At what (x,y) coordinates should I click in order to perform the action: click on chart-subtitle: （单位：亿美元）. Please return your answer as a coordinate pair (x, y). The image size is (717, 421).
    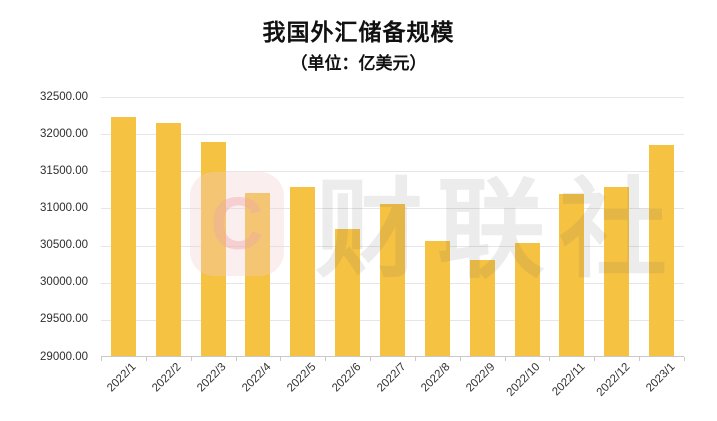
    Looking at the image, I should click on (358, 63).